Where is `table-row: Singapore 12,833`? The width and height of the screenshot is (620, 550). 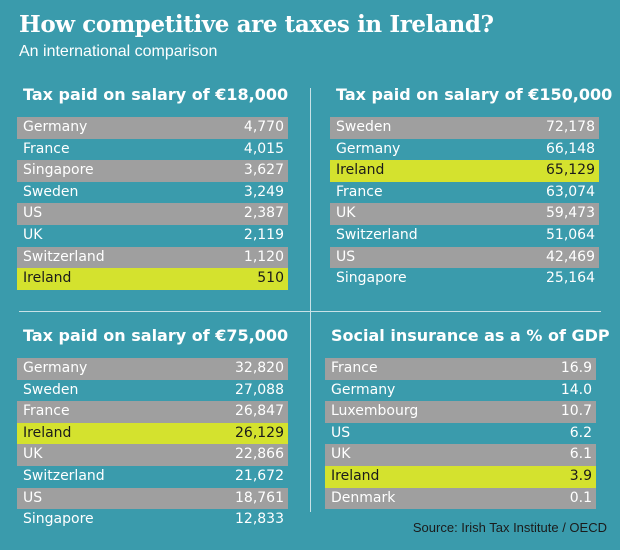 table-row: Singapore 12,833 is located at coordinates (152, 520).